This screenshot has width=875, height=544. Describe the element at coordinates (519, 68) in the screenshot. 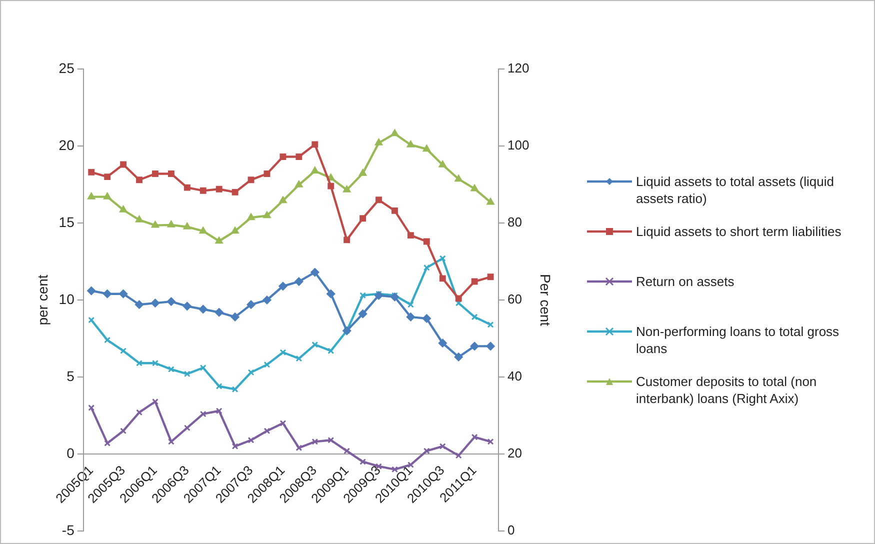

I see `y2-tick-label: 120` at that location.